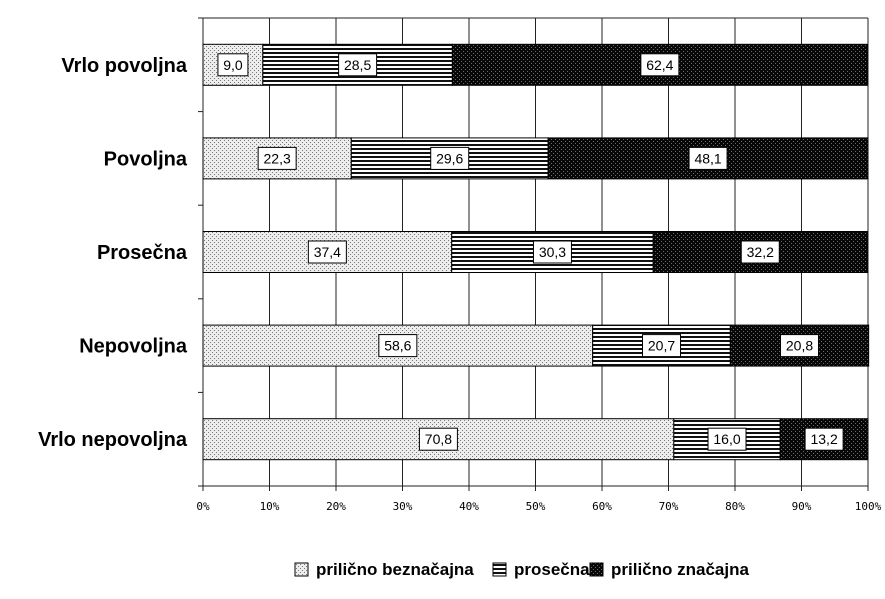 This screenshot has width=885, height=599. What do you see at coordinates (336, 506) in the screenshot?
I see `x-tick-label-2: 20%` at bounding box center [336, 506].